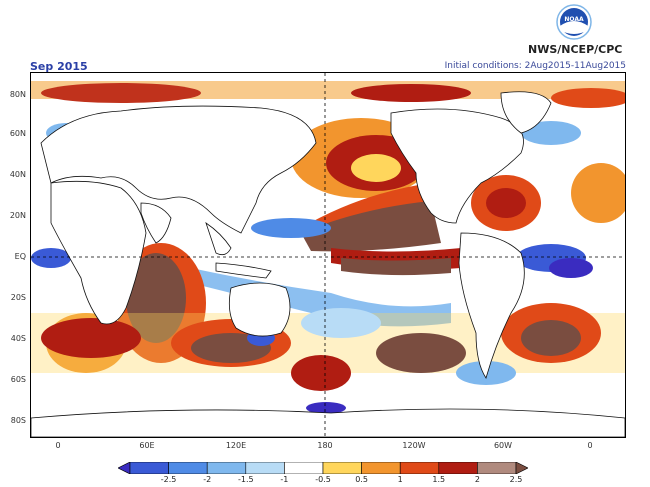 The width and height of the screenshot is (650, 487). Describe the element at coordinates (18, 379) in the screenshot. I see `lat-label: 60S` at that location.